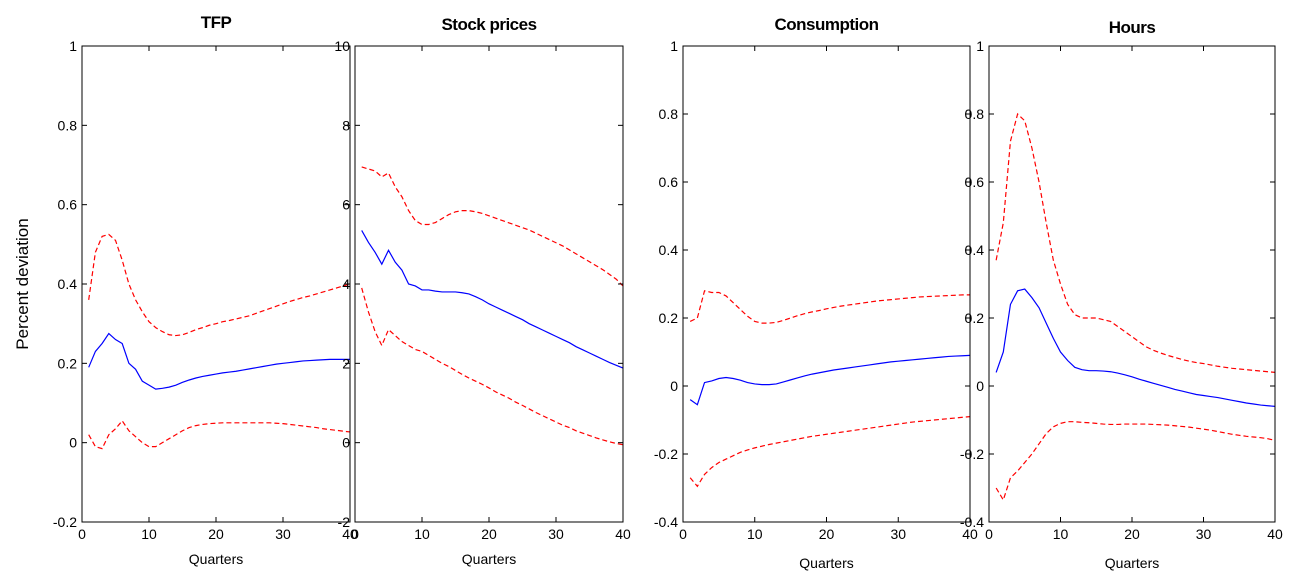 This screenshot has width=1304, height=578. Describe the element at coordinates (346, 284) in the screenshot. I see `y-tick-label: 4` at that location.